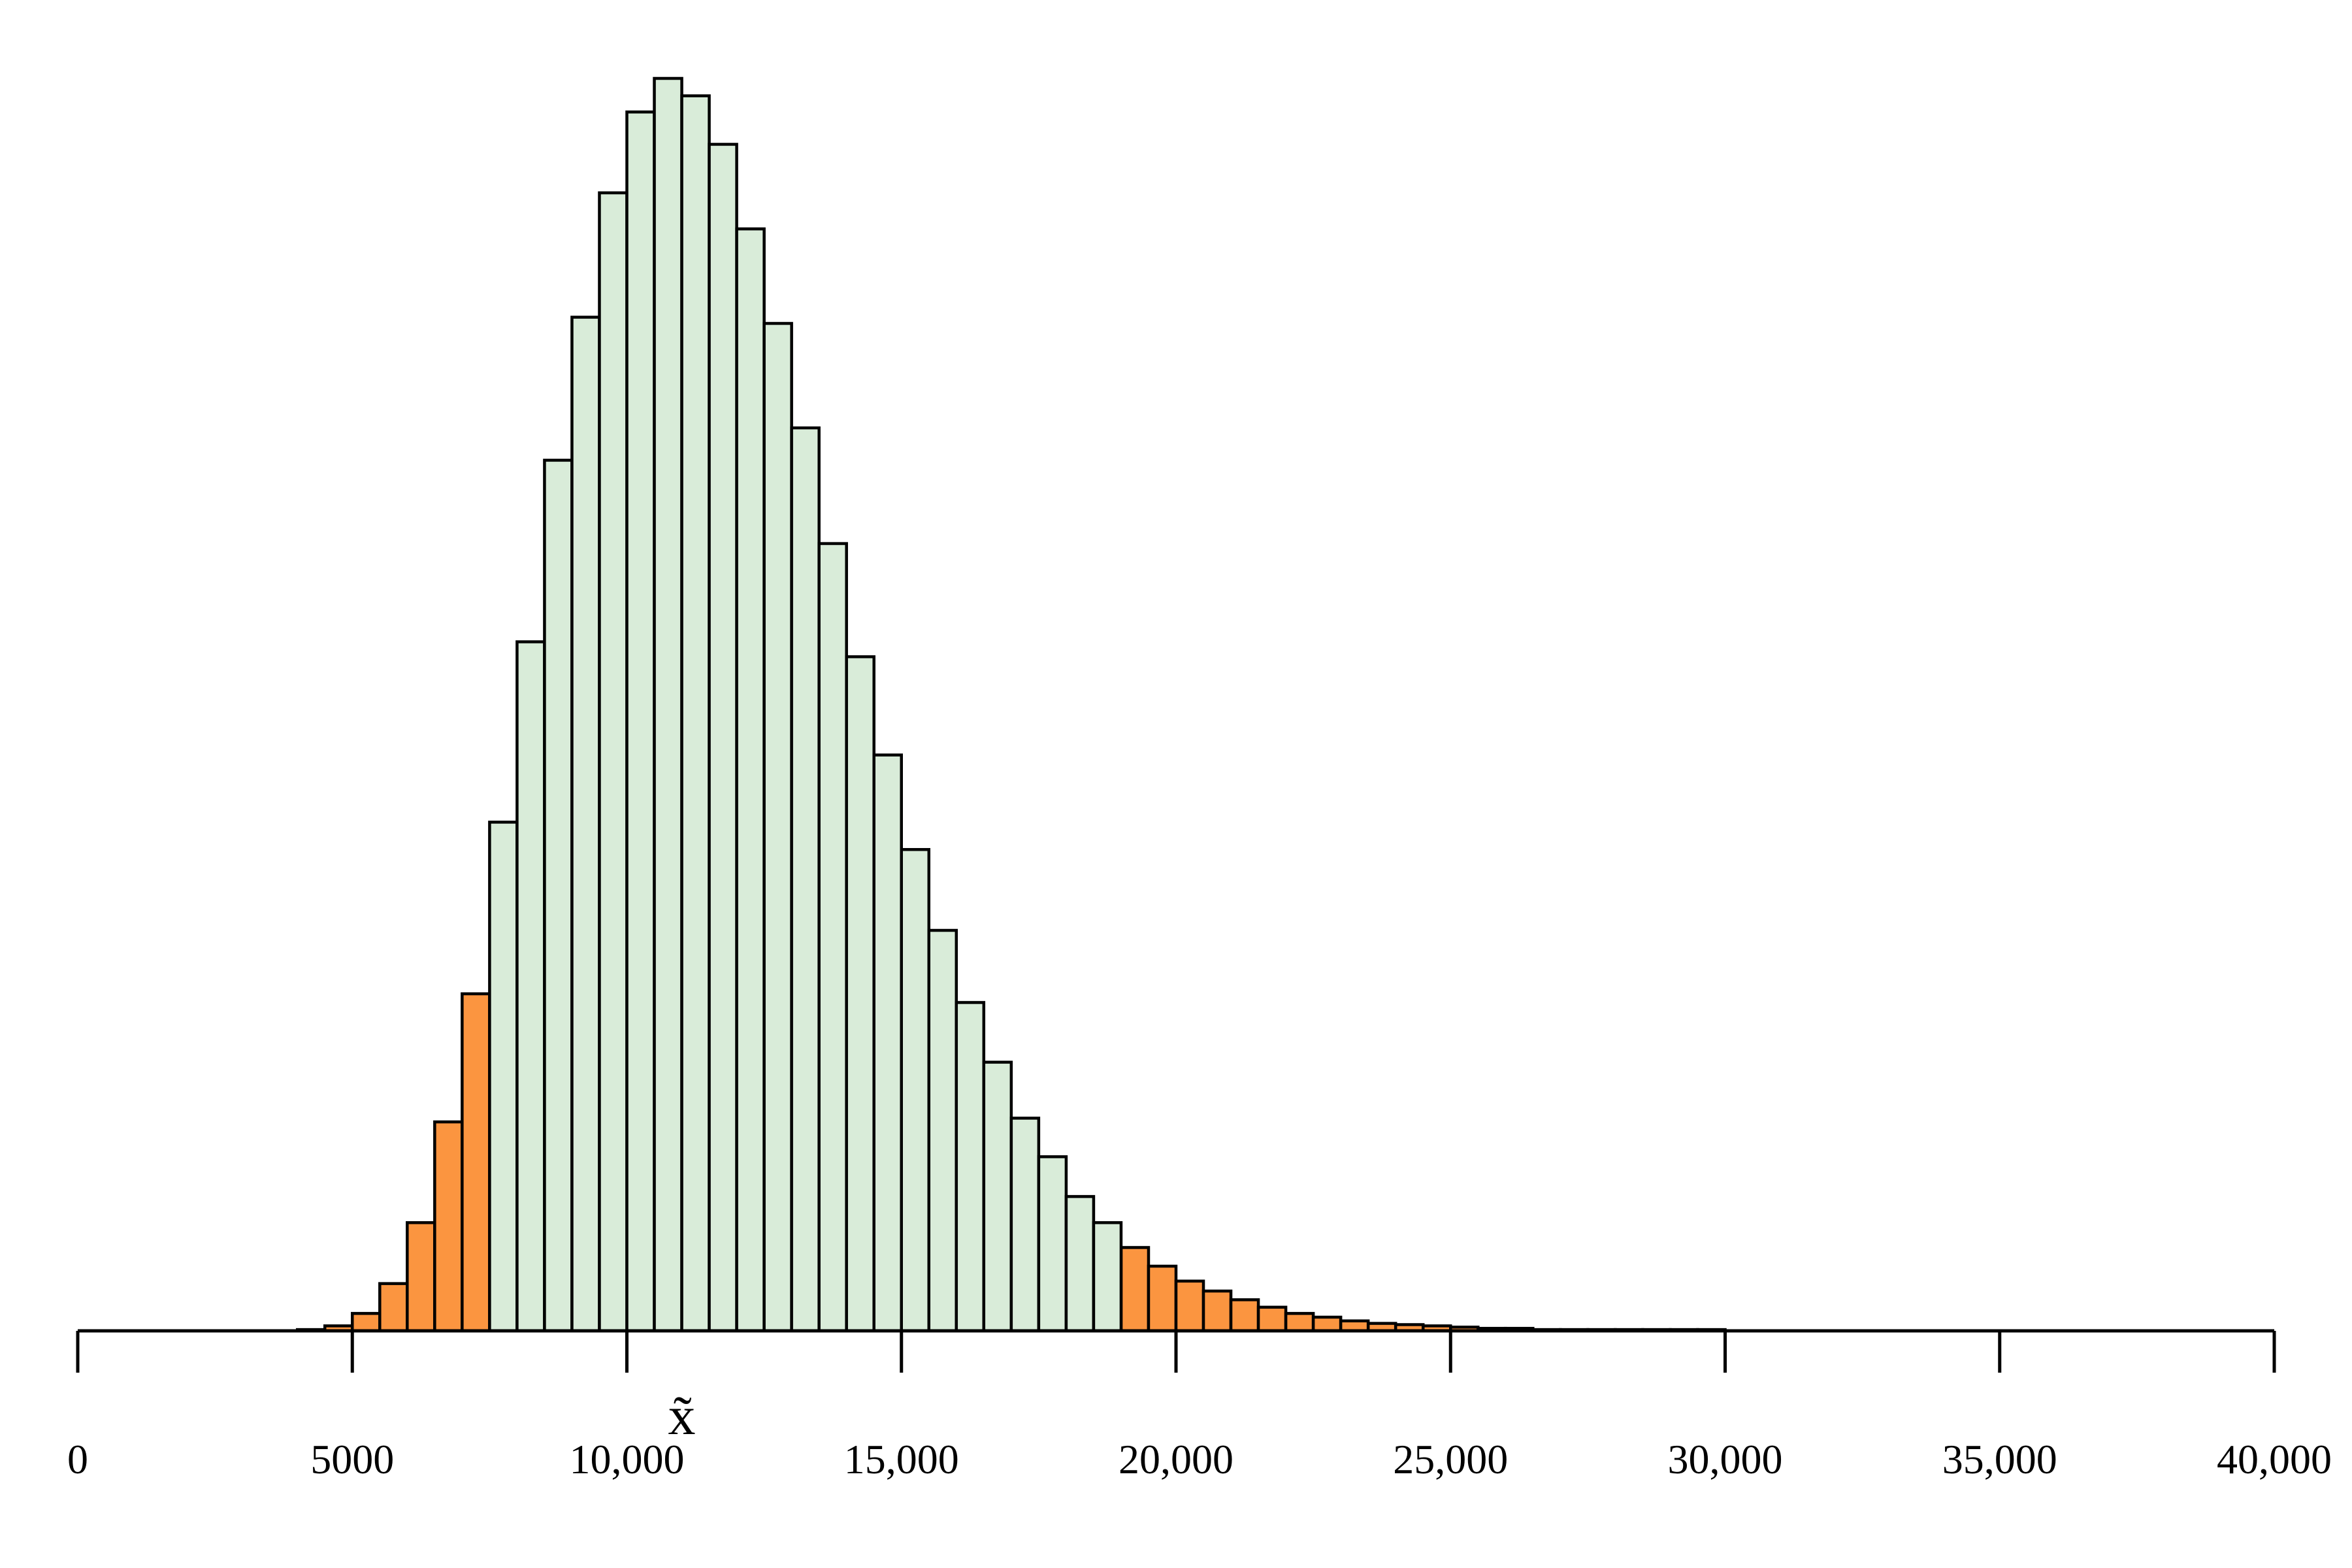 This screenshot has width=2352, height=1568. I want to click on x-tick-label: 10,000, so click(627, 1459).